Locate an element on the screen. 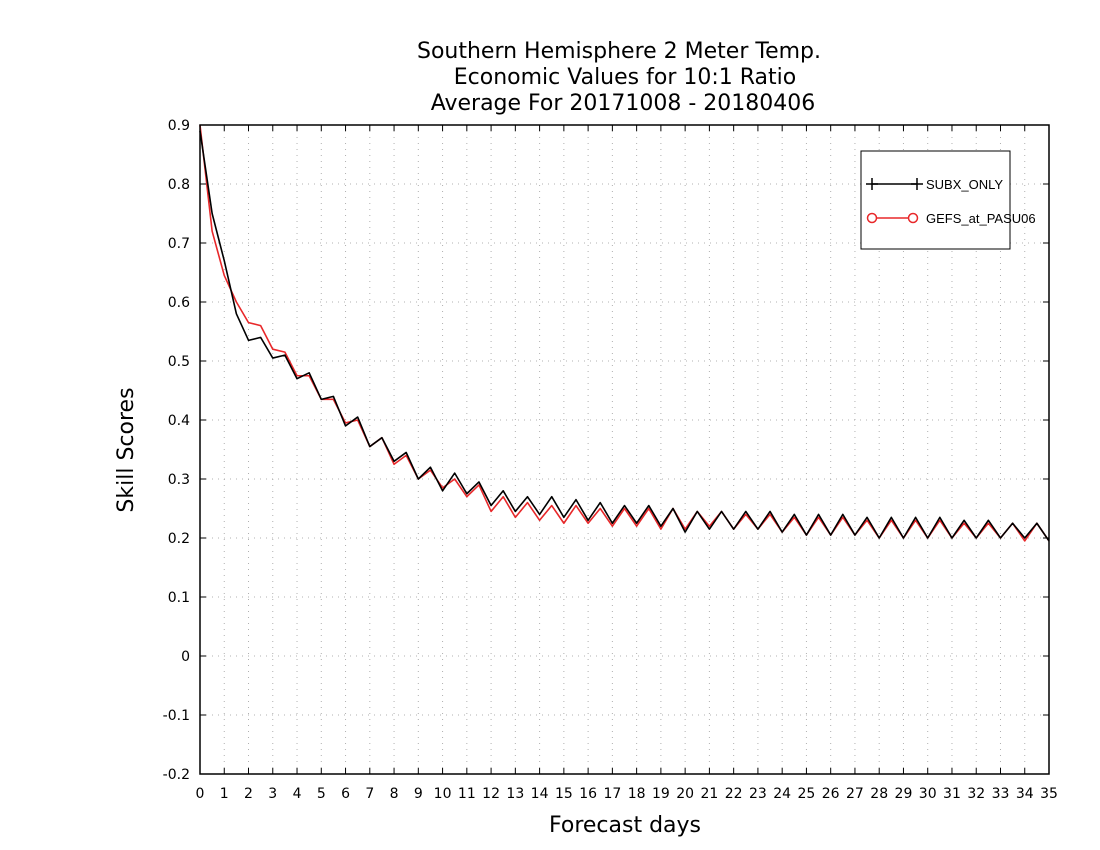 Image resolution: width=1100 pixels, height=850 pixels. title-line-2: Economic Values for 10:1 Ratio is located at coordinates (625, 77).